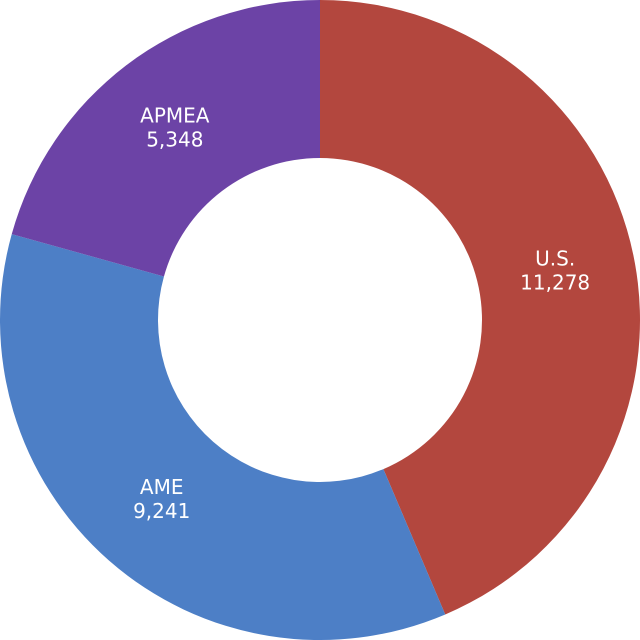 This screenshot has height=640, width=640. I want to click on slice-label: AME, so click(162, 487).